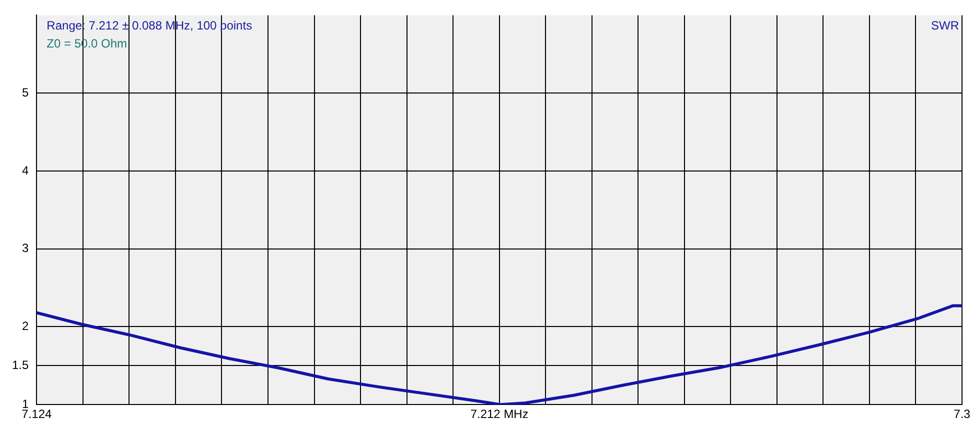 This screenshot has height=427, width=974. I want to click on y-tick-label: 1.5, so click(20, 365).